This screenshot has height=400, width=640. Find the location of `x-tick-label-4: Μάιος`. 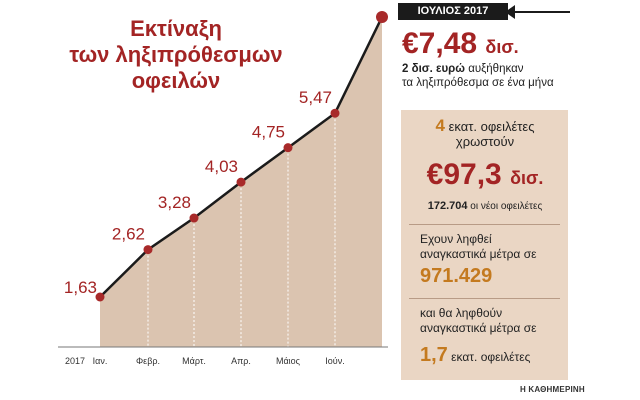

x-tick-label-4: Μάιος is located at coordinates (288, 361).